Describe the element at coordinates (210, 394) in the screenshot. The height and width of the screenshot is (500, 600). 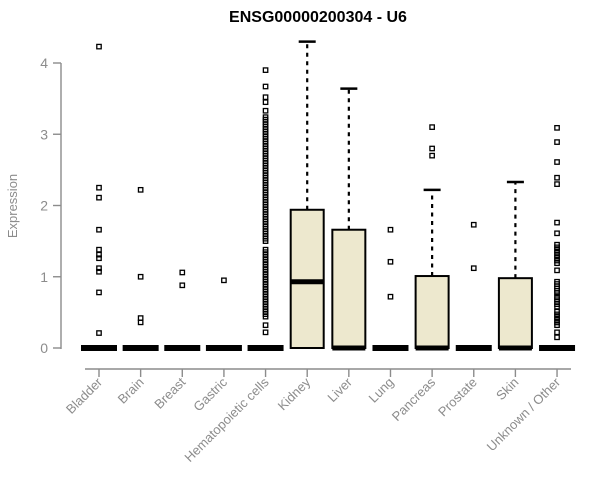
I see `x-tick-label-gastric: Gastric` at that location.